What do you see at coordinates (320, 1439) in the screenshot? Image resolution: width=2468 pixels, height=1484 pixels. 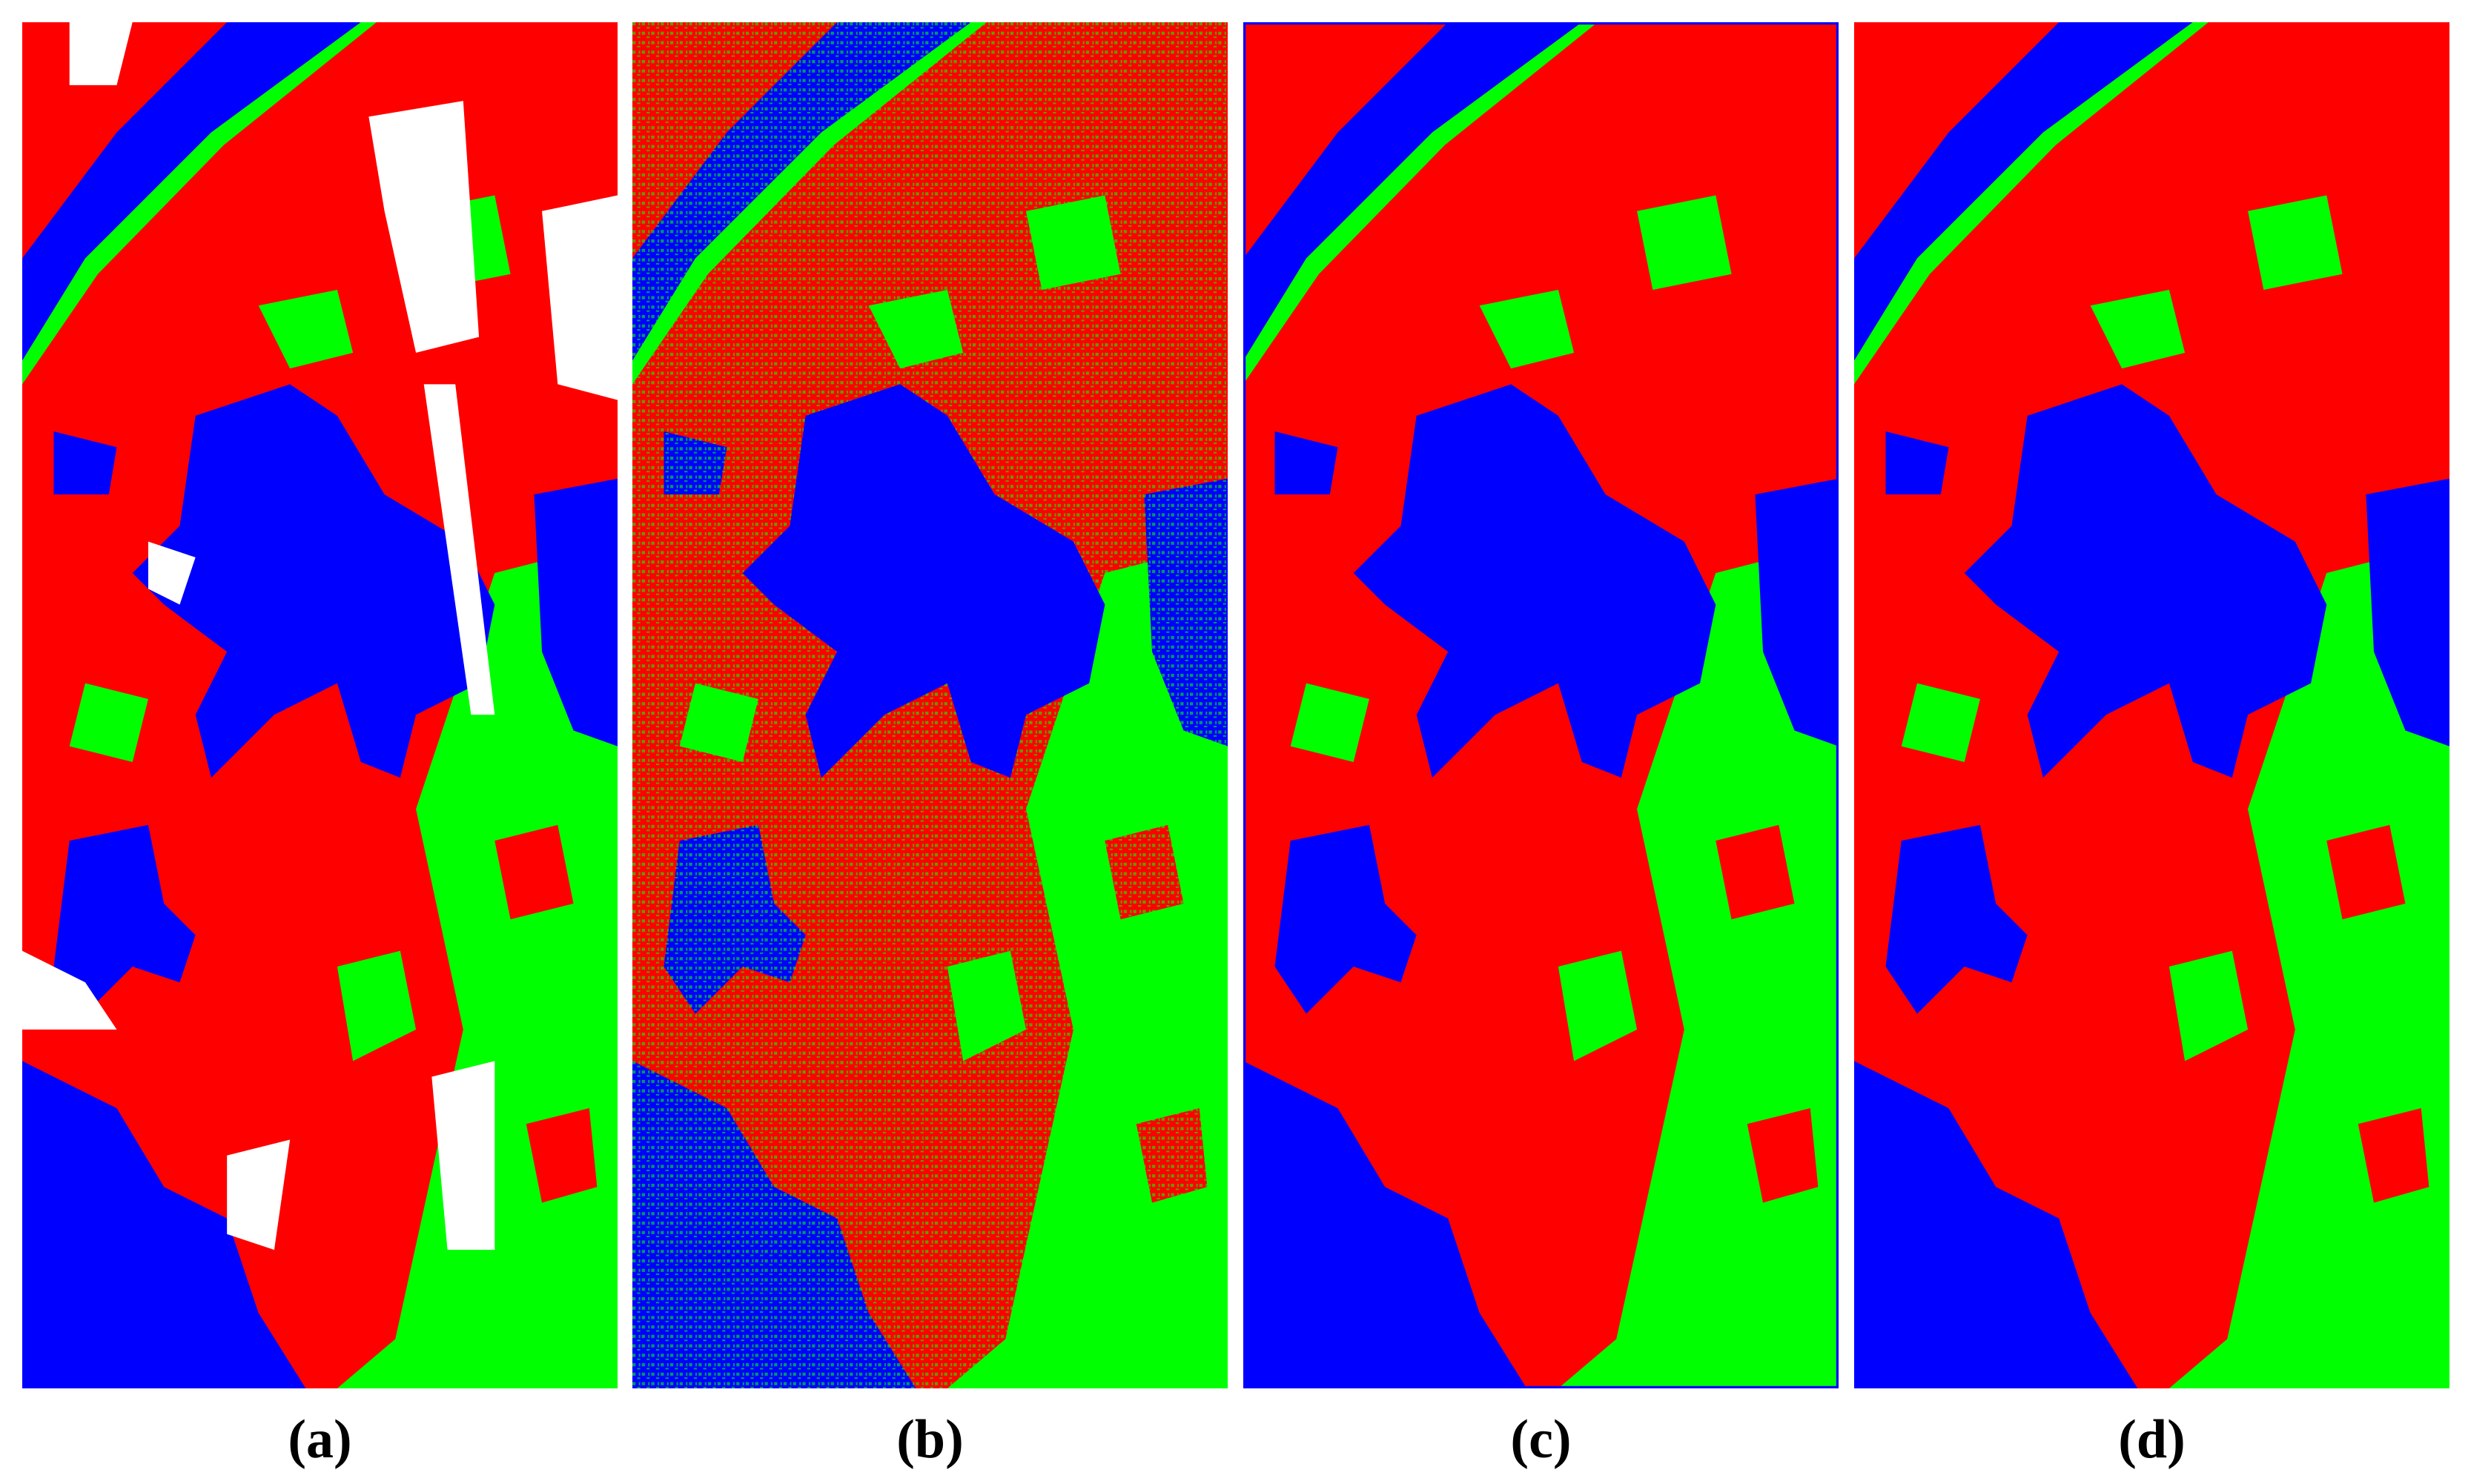 I see `panel-caption: (a)` at bounding box center [320, 1439].